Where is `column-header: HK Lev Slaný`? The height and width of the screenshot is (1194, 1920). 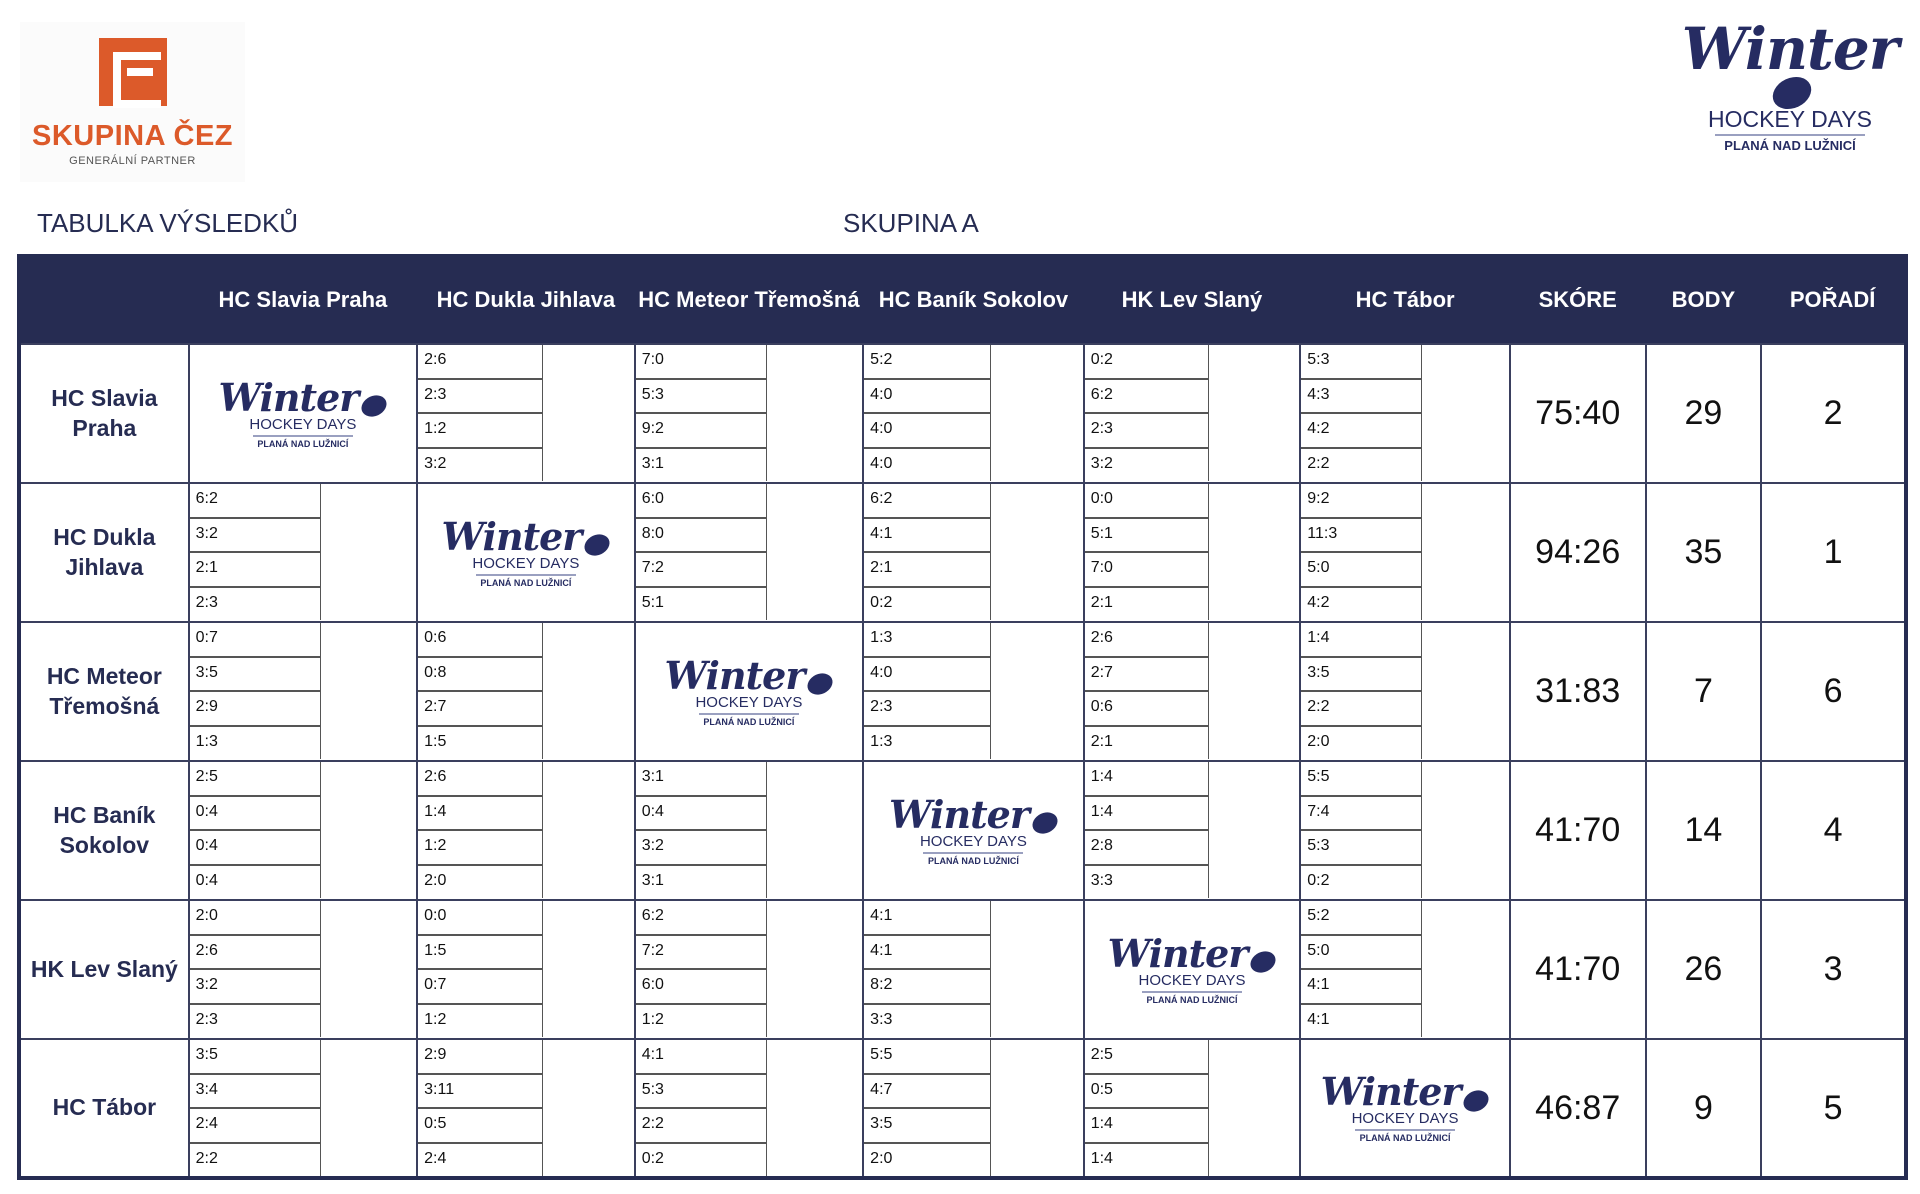 column-header: HK Lev Slaný is located at coordinates (1192, 300).